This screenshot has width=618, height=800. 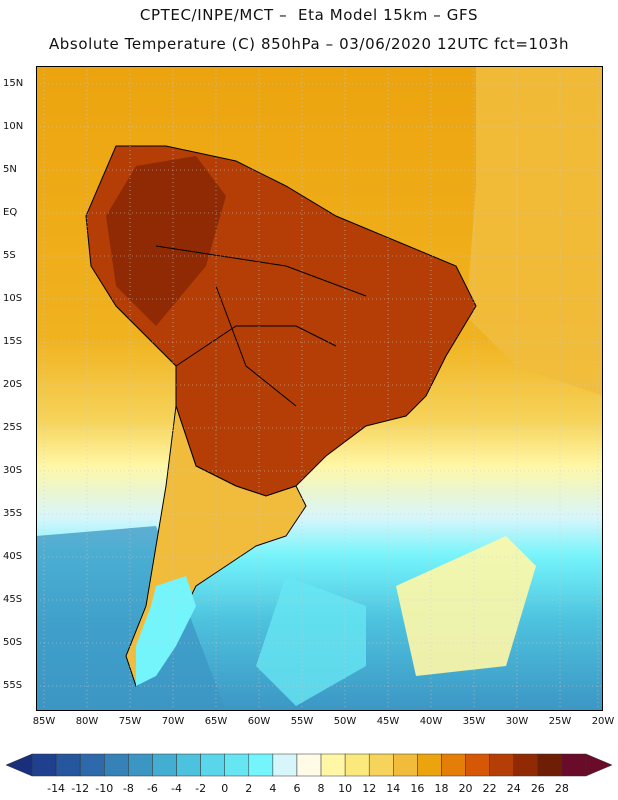 What do you see at coordinates (13, 599) in the screenshot?
I see `lat-label: 45S` at bounding box center [13, 599].